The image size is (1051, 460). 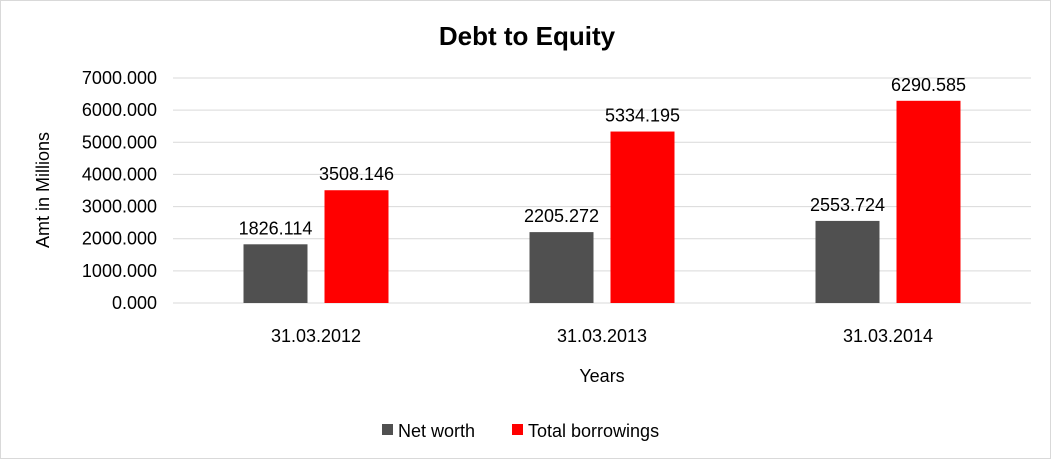 I want to click on legend-label: Total borrowings, so click(x=593, y=431).